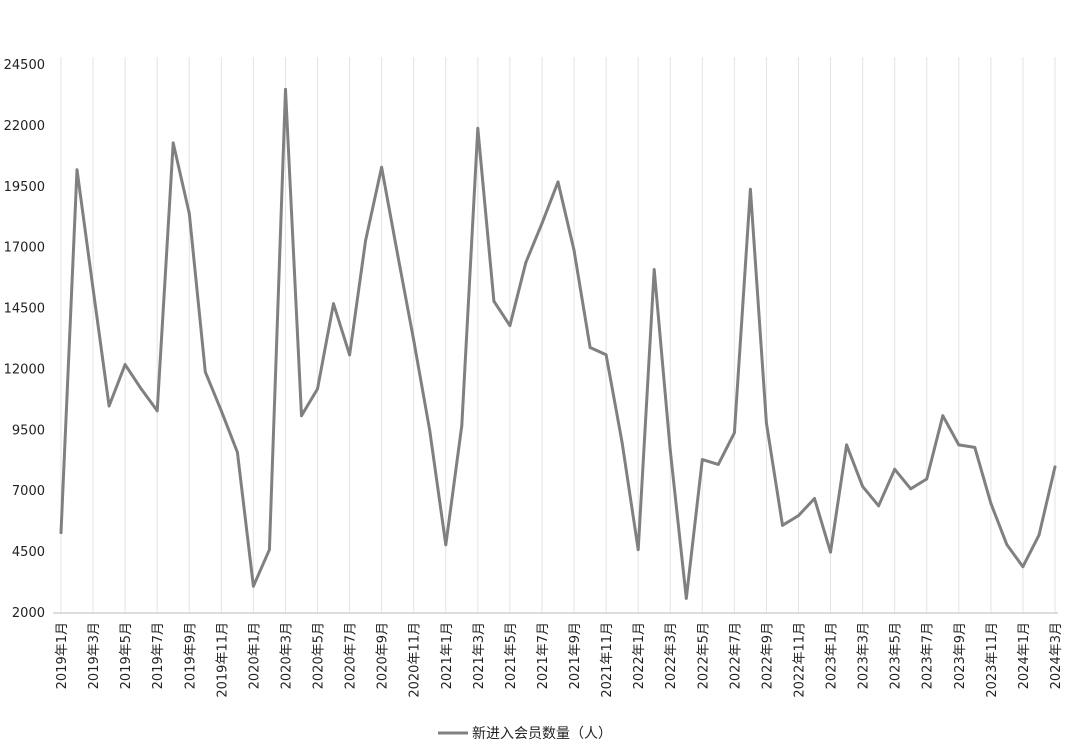  What do you see at coordinates (222, 660) in the screenshot?
I see `x-tick-label: 2019年11月` at bounding box center [222, 660].